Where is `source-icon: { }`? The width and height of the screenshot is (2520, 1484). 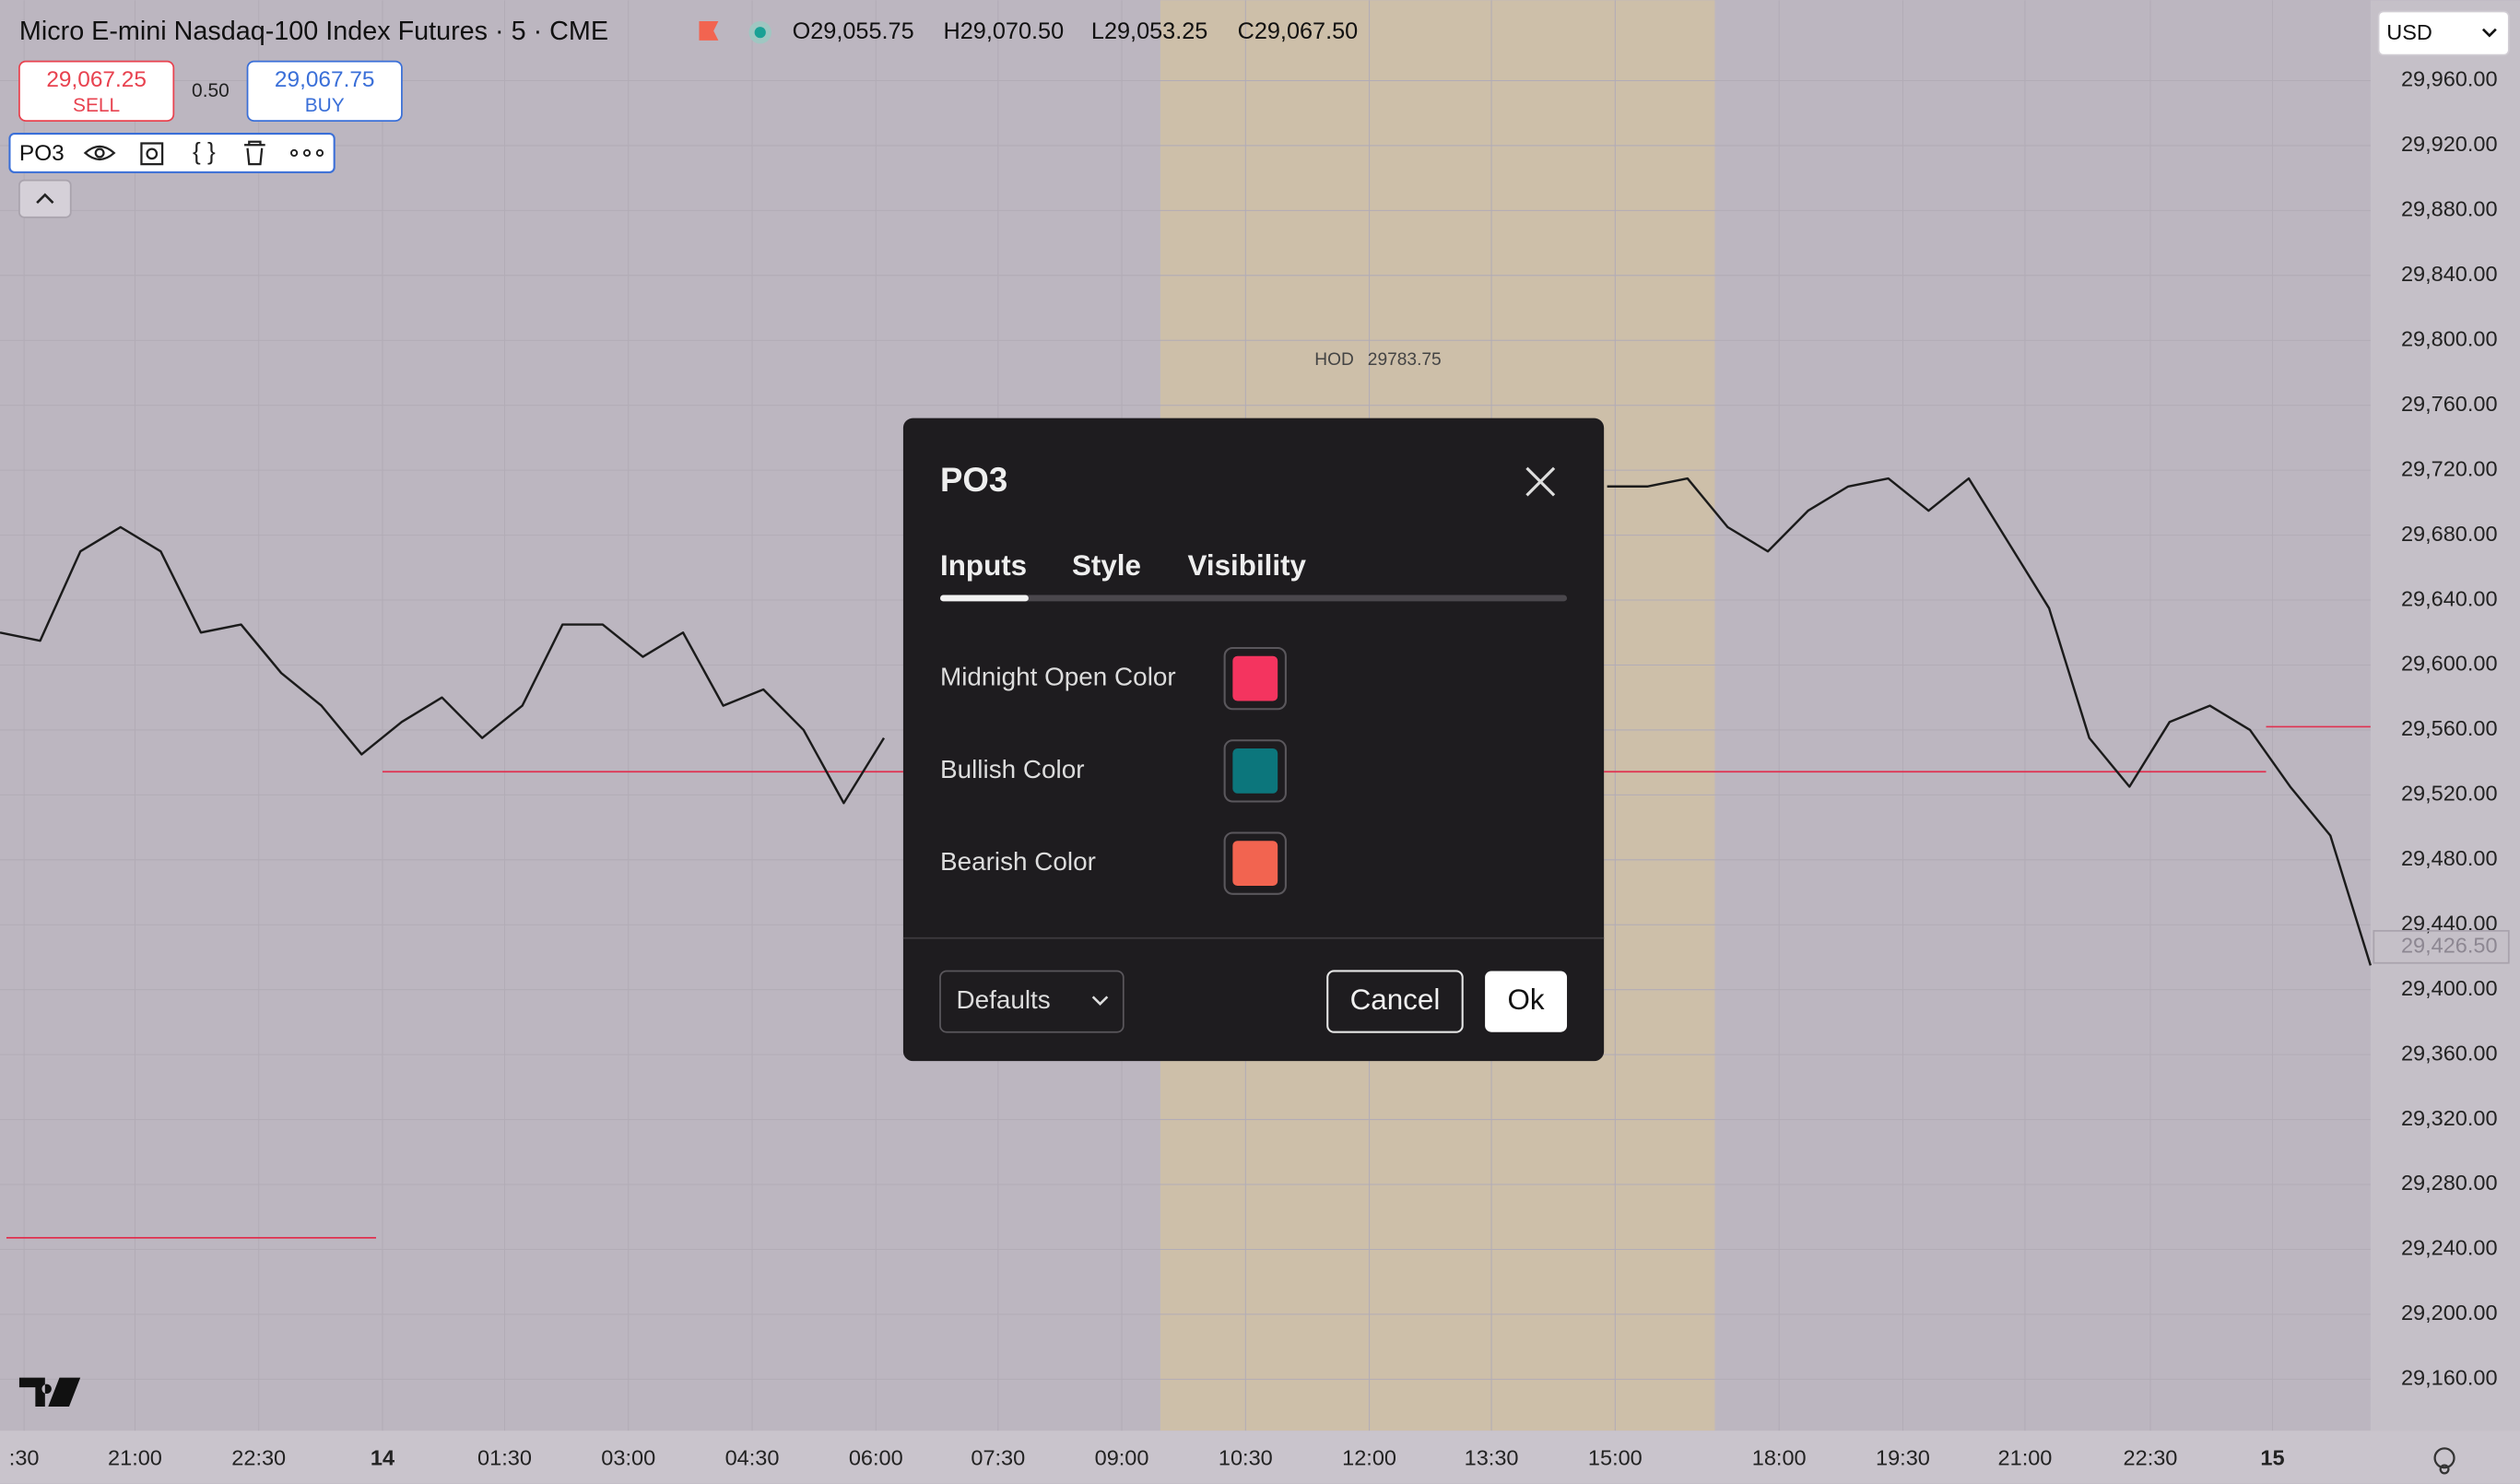
source-icon: { } is located at coordinates (204, 151).